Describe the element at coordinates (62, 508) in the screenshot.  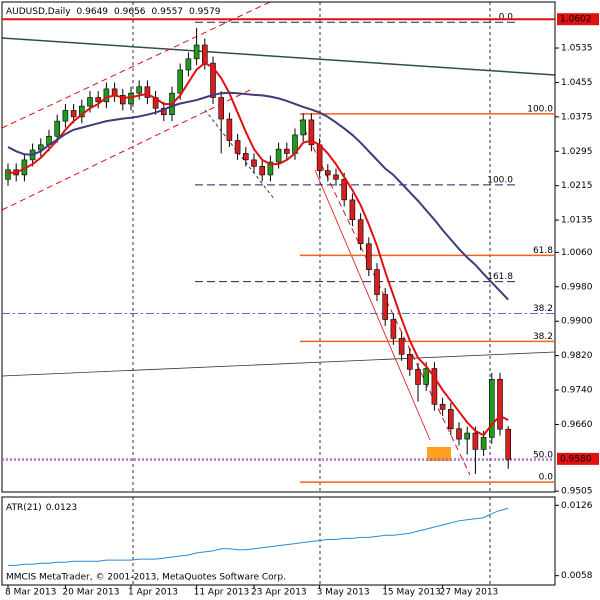
I see `atr-last-value: 0.0123` at that location.